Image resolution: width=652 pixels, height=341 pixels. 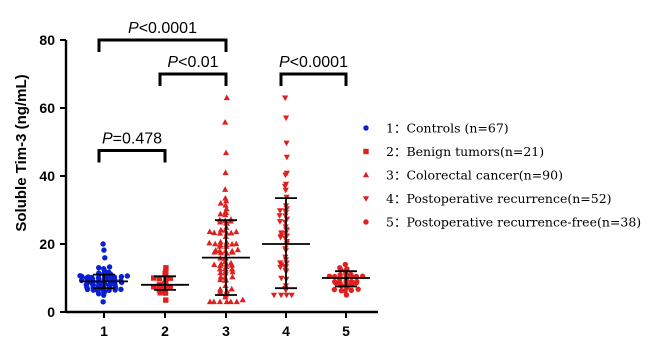 What do you see at coordinates (465, 151) in the screenshot?
I see `legend-label: 2：Benign tumors(n=21)` at bounding box center [465, 151].